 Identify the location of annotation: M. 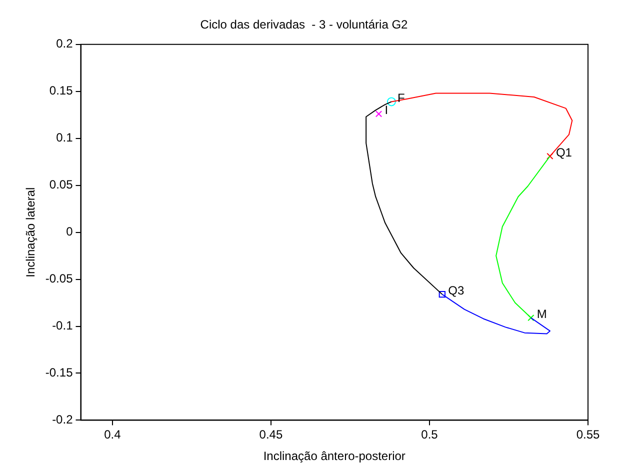
(541, 314).